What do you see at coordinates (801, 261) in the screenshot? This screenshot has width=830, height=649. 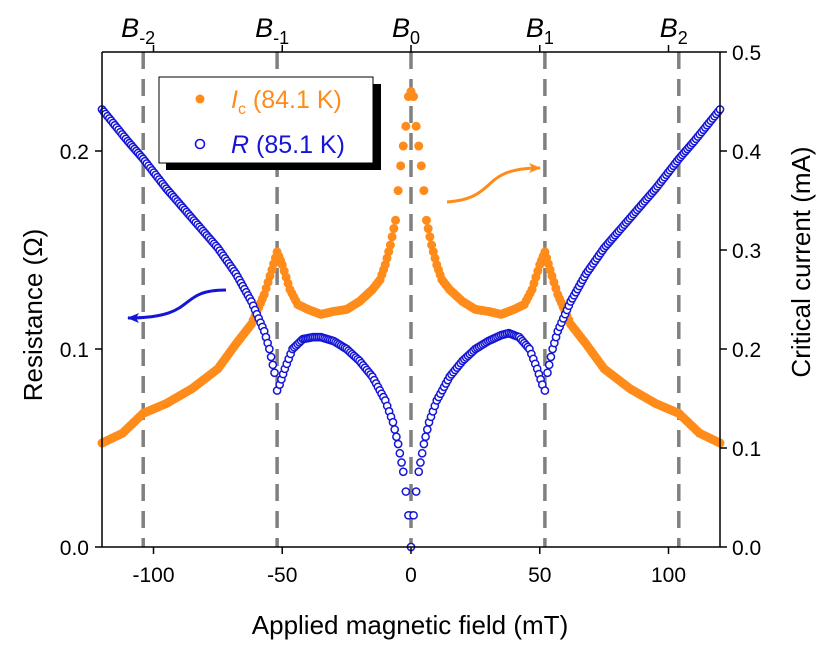 I see `y-right-axis-title: Critical current (mA)` at bounding box center [801, 261].